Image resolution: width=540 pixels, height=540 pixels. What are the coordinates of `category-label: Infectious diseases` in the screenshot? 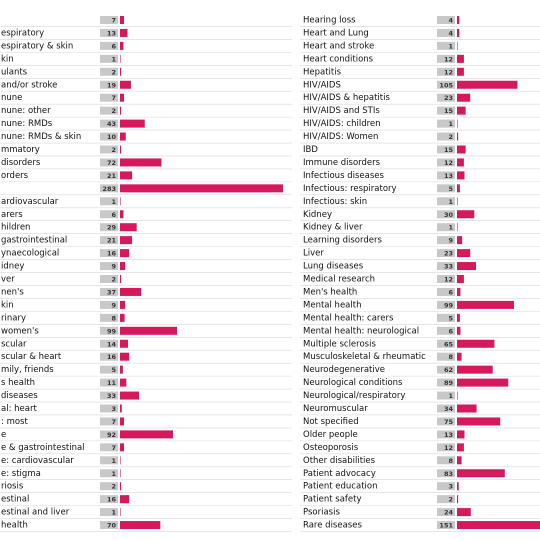 It's located at (343, 176).